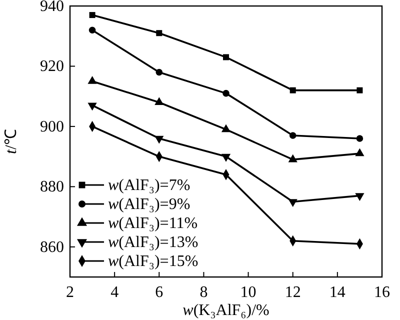 This screenshot has width=400, height=320. I want to click on legend-label: w(AlF₃)=15%, so click(153, 261).